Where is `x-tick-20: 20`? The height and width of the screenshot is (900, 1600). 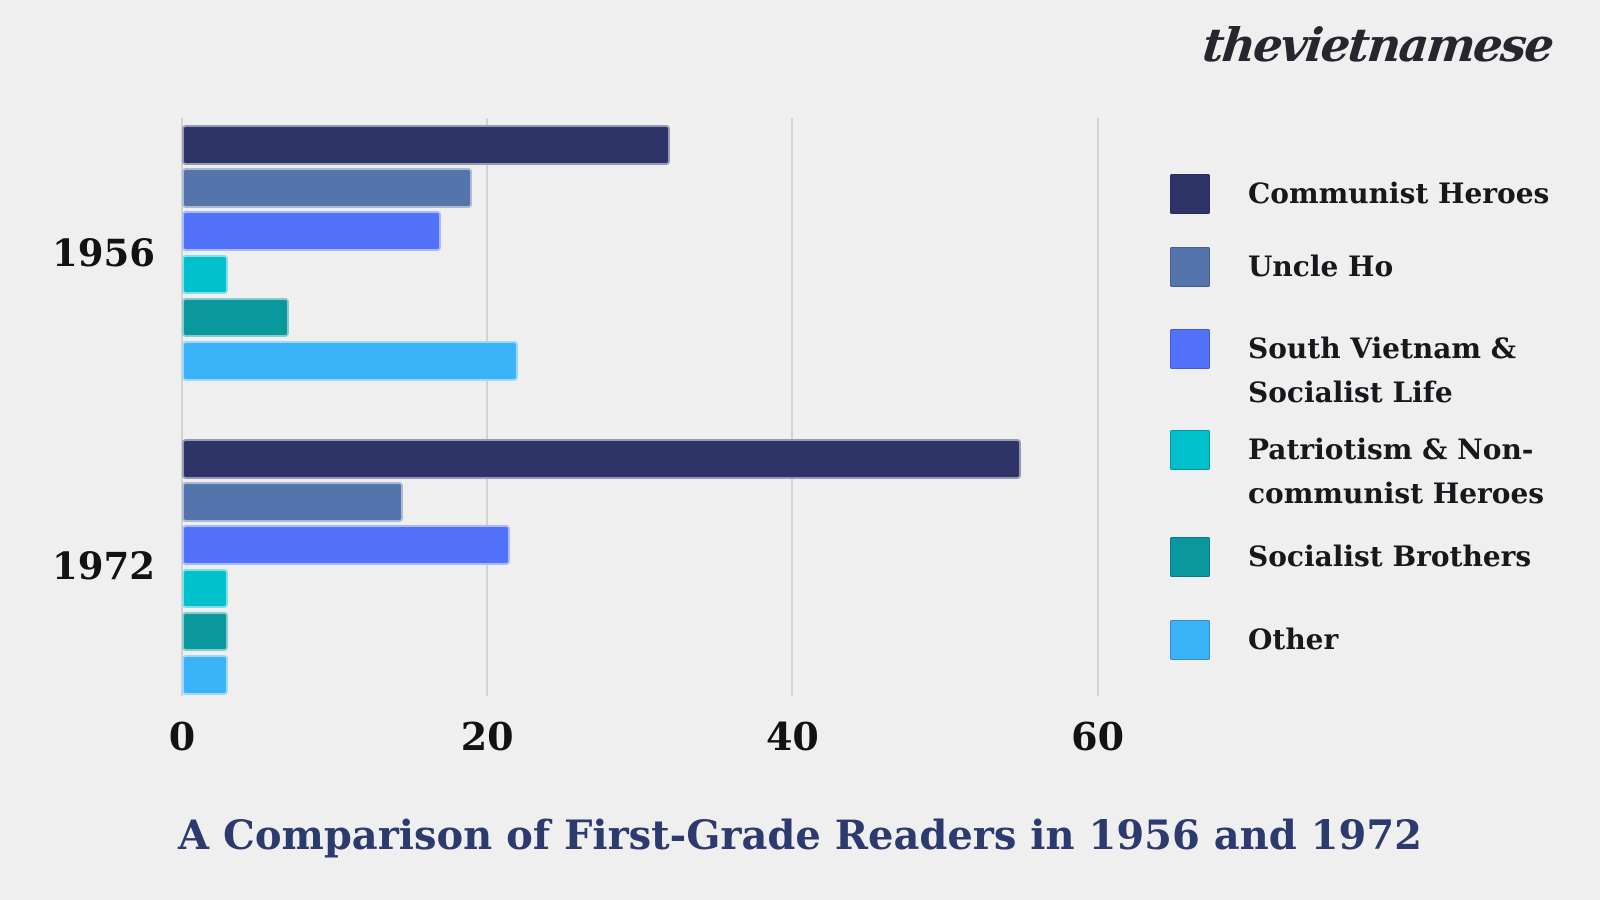 x-tick-20: 20 is located at coordinates (487, 736).